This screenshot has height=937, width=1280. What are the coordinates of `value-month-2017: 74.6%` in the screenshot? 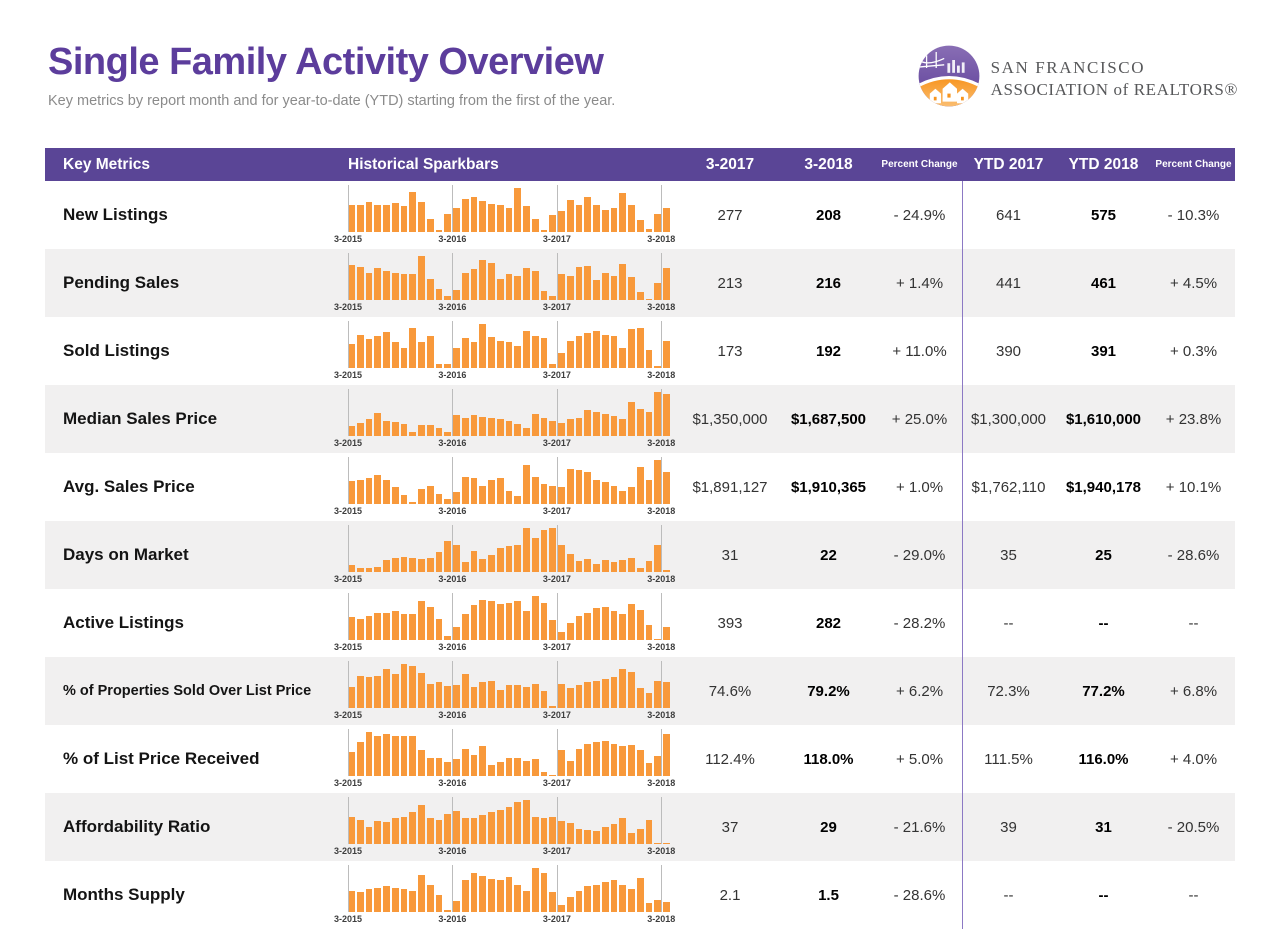 It's located at (730, 691).